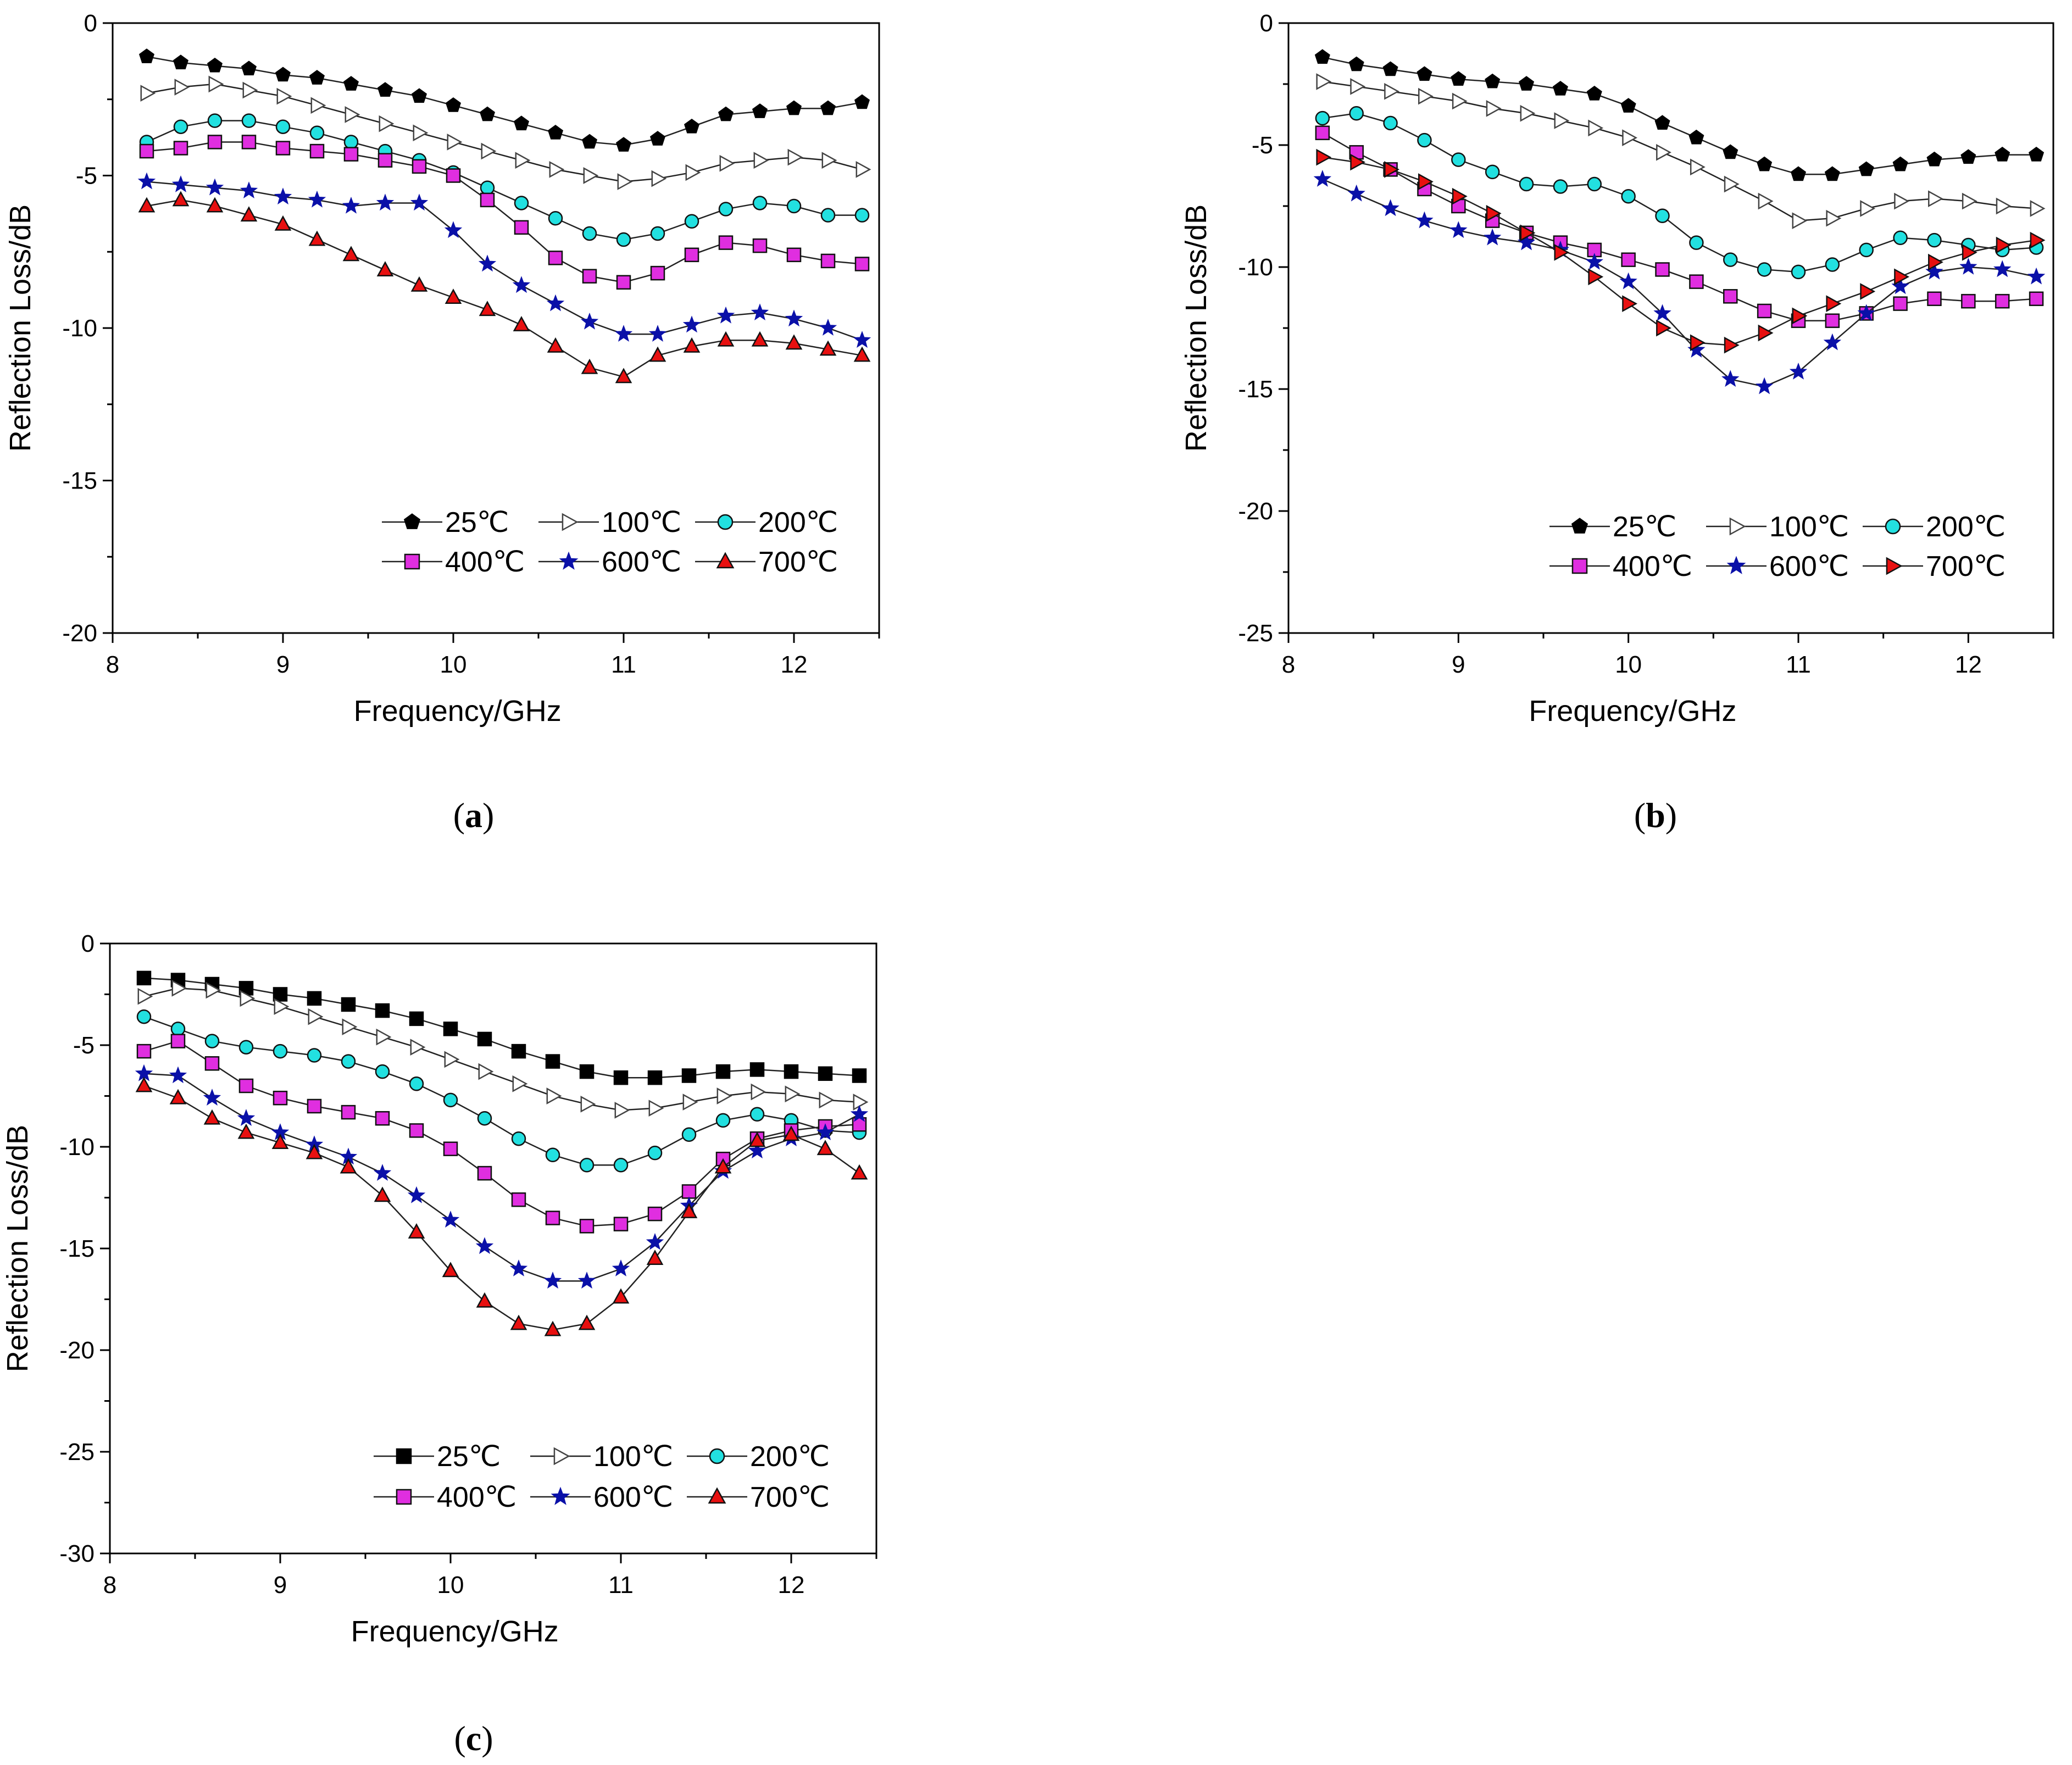 This screenshot has height=1765, width=2072. Describe the element at coordinates (623, 664) in the screenshot. I see `x-tick-label: 11` at that location.